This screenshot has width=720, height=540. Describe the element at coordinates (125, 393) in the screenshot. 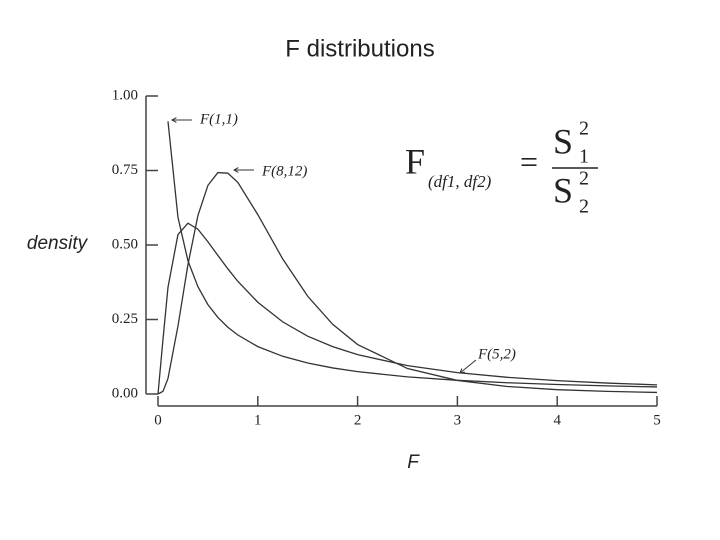

I see `y-tick-label: 0.00` at that location.